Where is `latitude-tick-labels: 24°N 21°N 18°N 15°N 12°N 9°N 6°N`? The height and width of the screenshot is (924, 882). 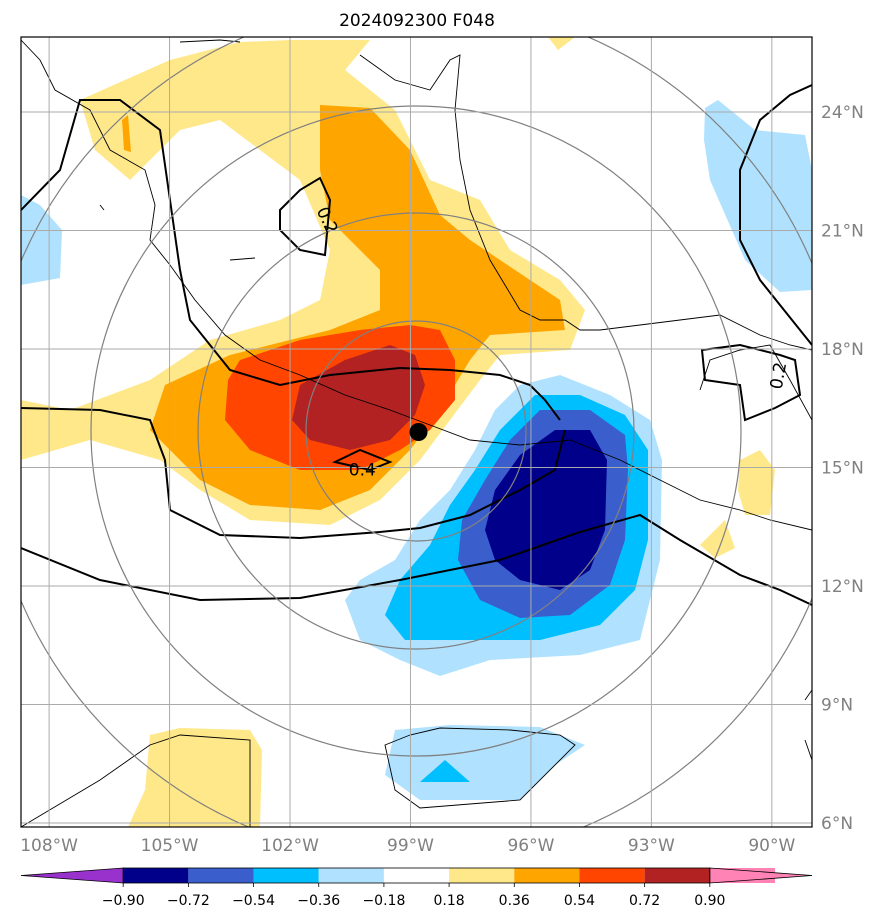
latitude-tick-labels: 24°N 21°N 18°N 15°N 12°N 9°N 6°N is located at coordinates (842, 468).